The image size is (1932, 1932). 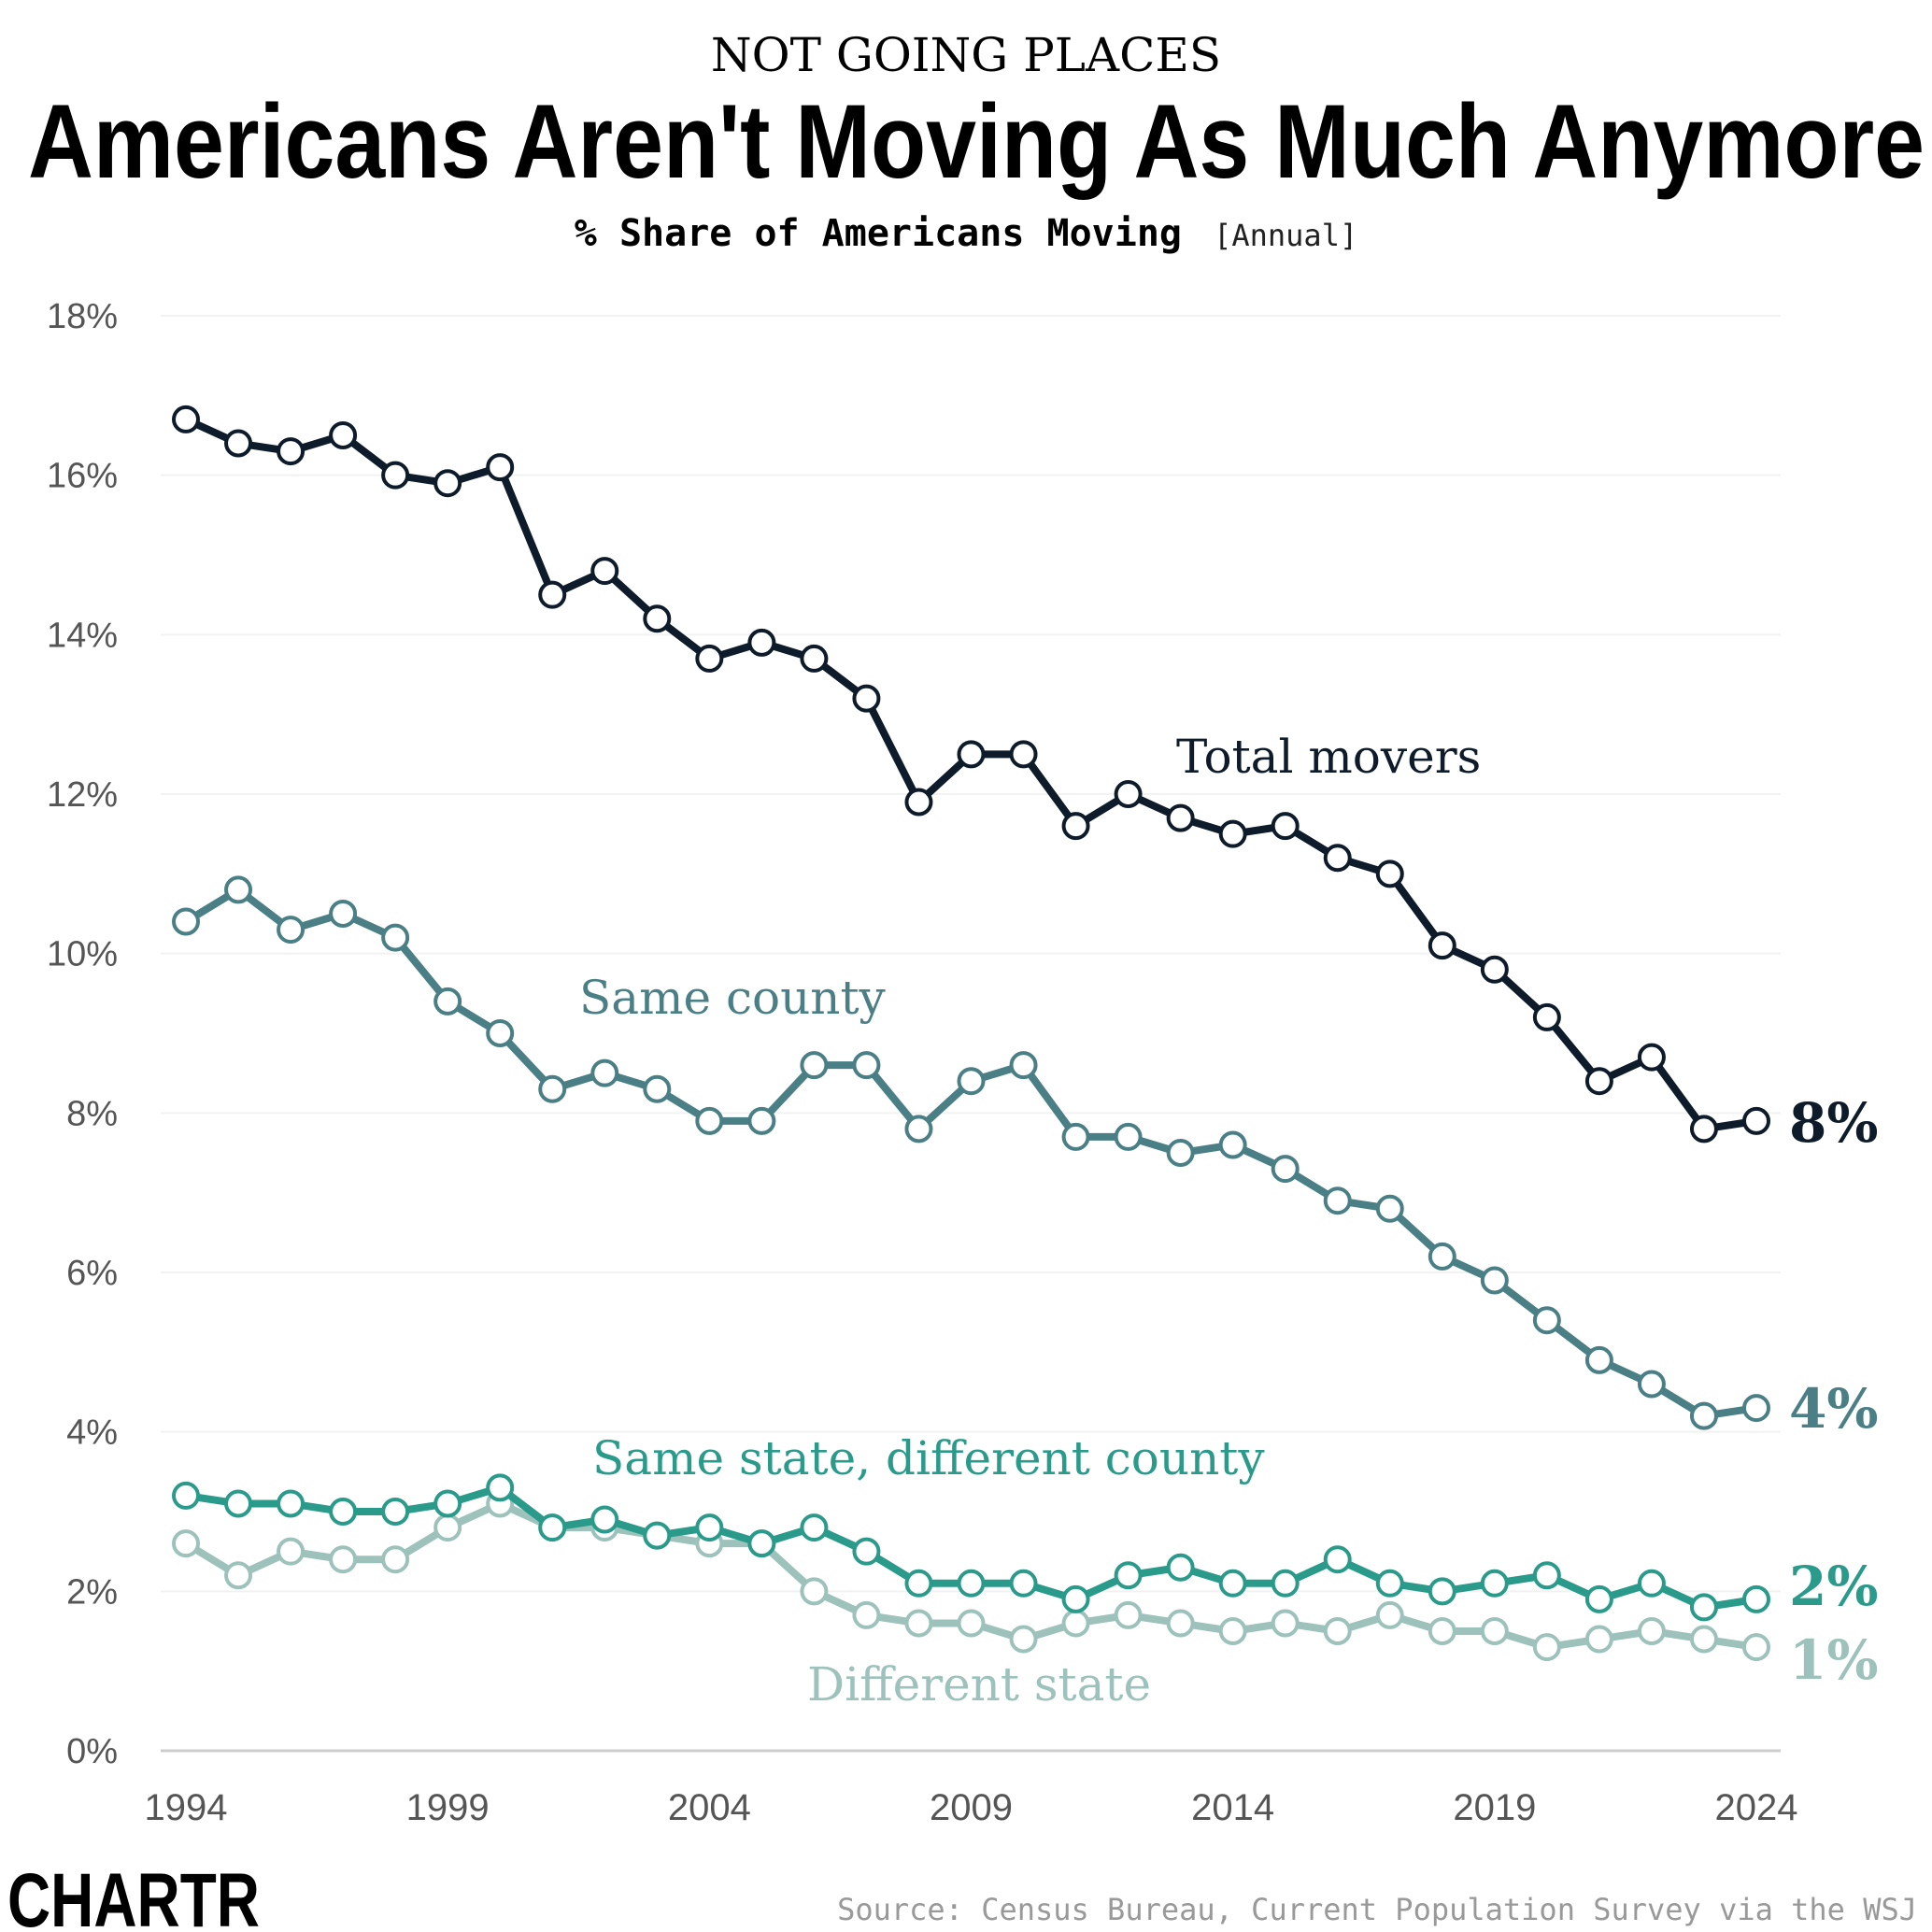 What do you see at coordinates (92, 1113) in the screenshot?
I see `y-tick-label: 8%` at bounding box center [92, 1113].